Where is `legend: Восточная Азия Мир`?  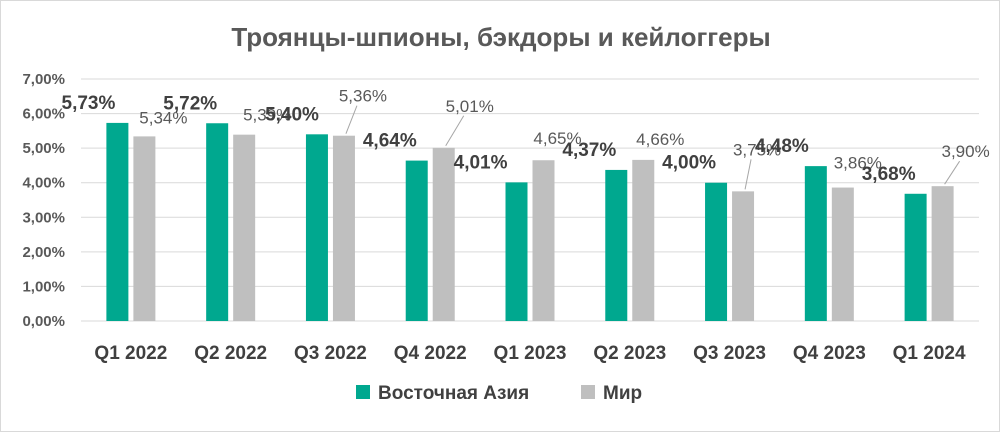 legend: Восточная Азия Мир is located at coordinates (499, 393).